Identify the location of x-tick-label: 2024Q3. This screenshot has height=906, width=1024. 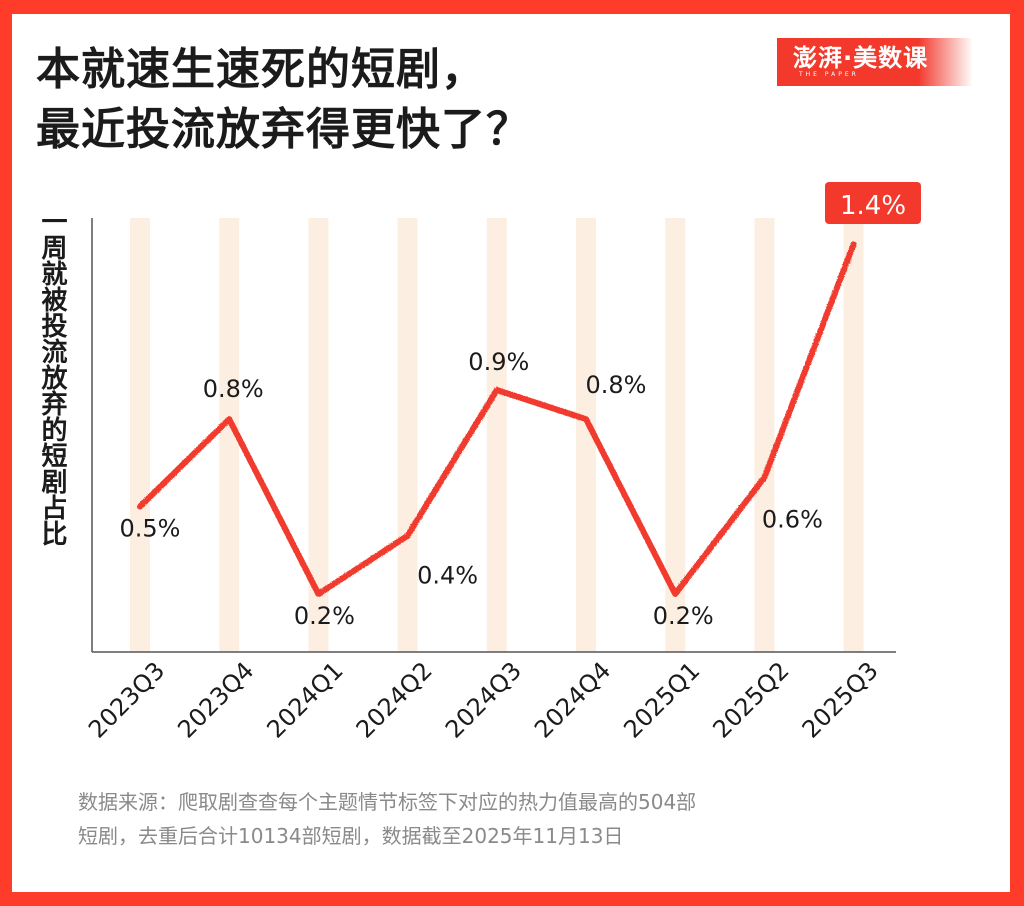
(483, 699).